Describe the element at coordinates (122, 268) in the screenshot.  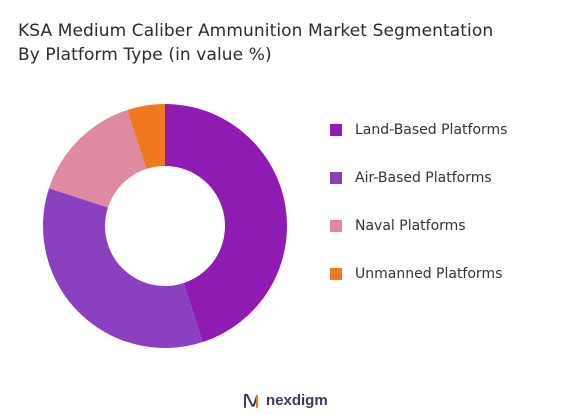
I see `donut-slice-air-based-platforms` at that location.